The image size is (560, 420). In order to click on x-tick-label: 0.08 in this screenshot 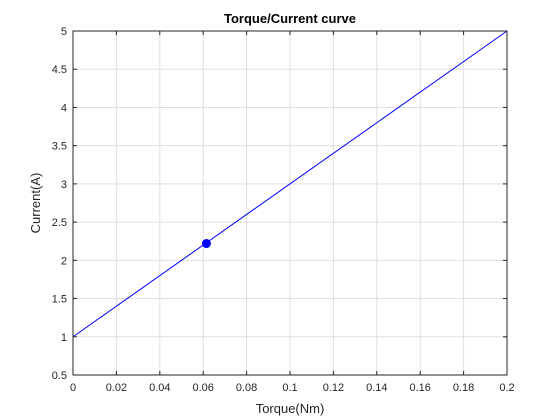, I will do `click(246, 388)`.